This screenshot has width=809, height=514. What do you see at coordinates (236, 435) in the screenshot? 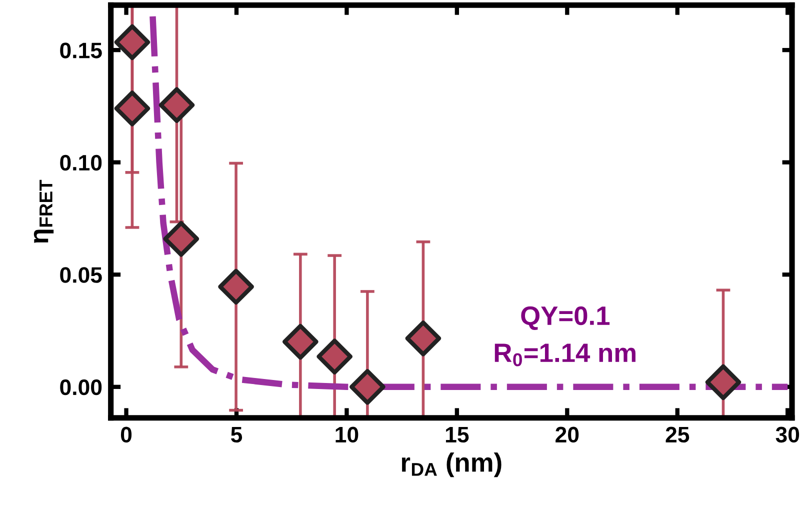
I see `x-tick-label: 5` at bounding box center [236, 435].